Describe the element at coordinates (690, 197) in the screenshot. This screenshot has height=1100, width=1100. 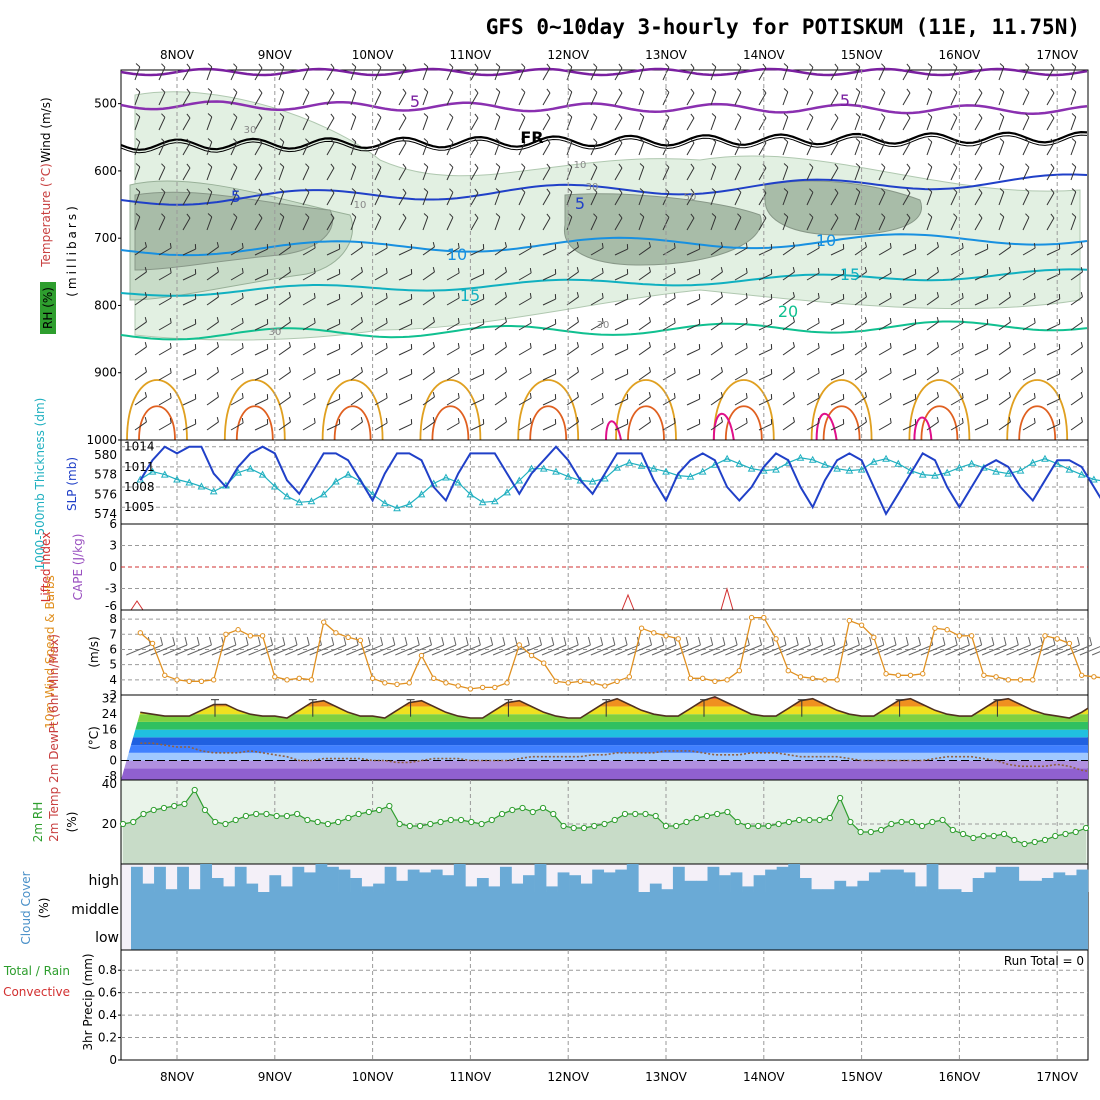
I see `contour-label: 50` at that location.